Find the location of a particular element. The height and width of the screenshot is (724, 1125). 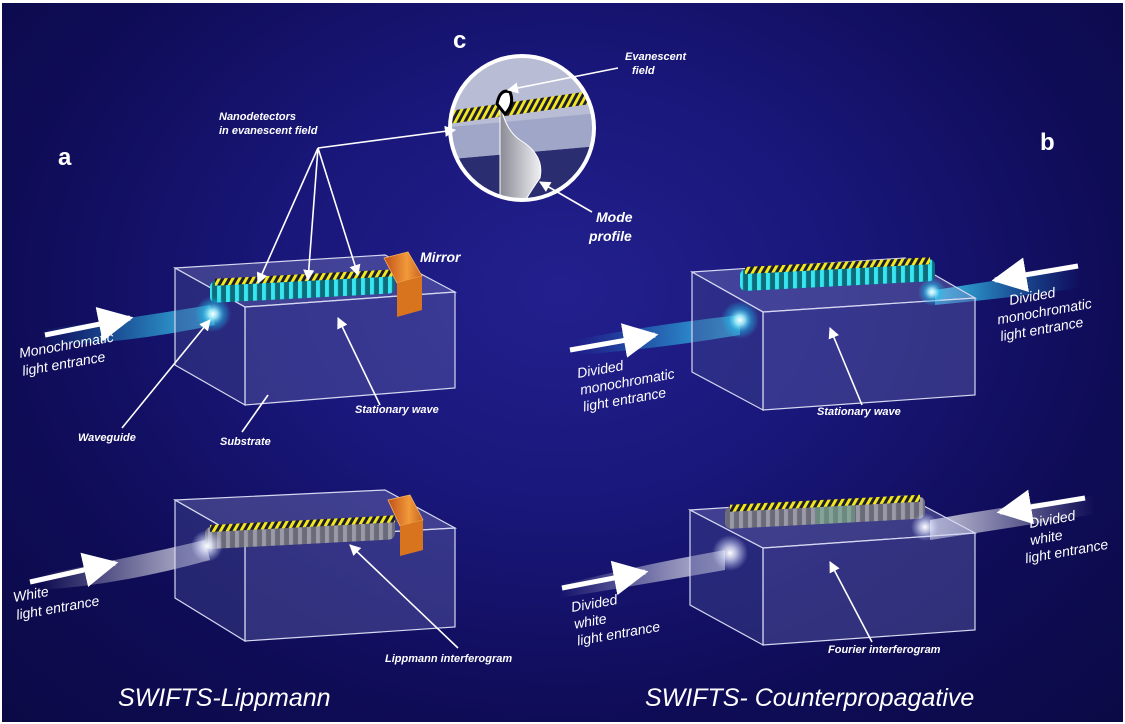

entrance-arrow-a is located at coordinates (89, 324).